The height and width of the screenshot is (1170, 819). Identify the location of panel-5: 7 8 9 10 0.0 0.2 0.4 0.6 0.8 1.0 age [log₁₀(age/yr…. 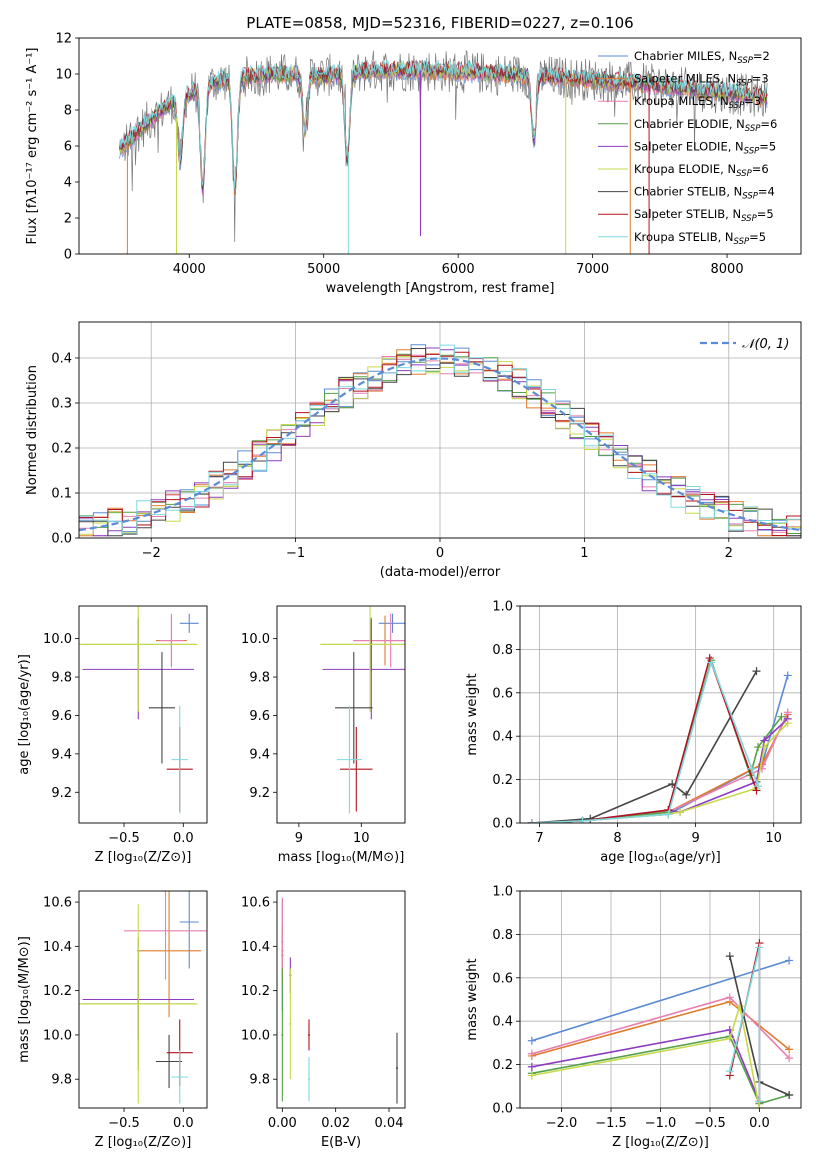
(633, 732).